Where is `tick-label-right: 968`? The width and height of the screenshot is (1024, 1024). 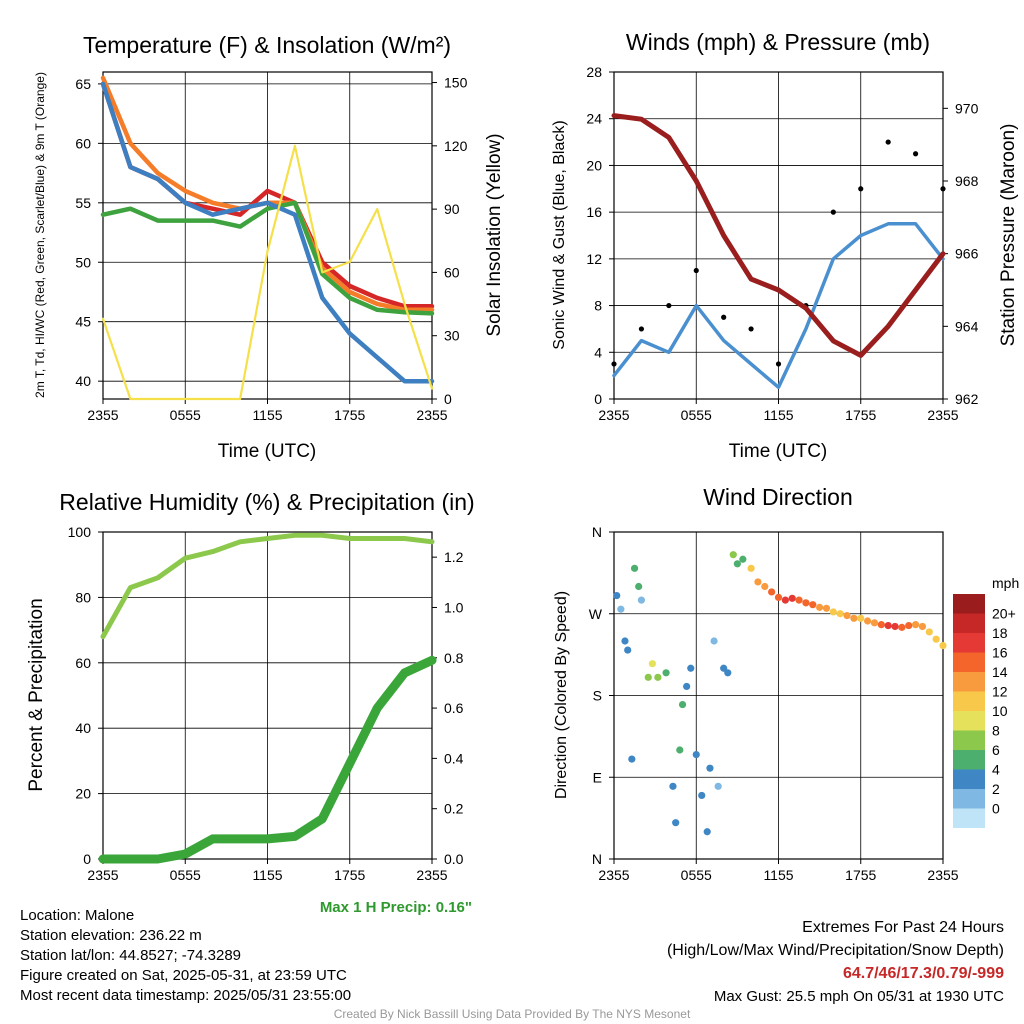
tick-label-right: 968 is located at coordinates (967, 181).